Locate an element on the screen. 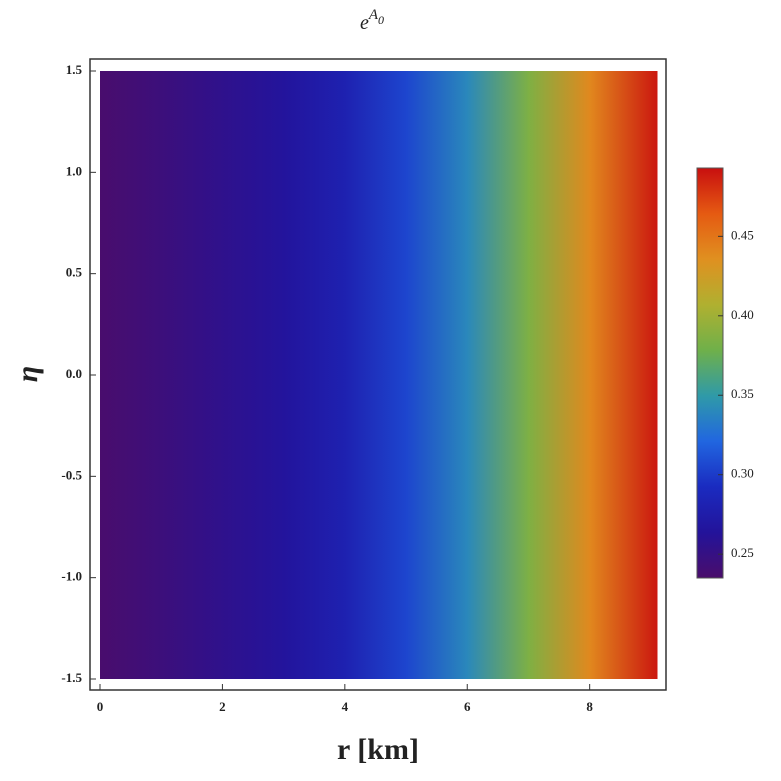 The image size is (781, 781). colorbar-tick-label: 0.40 is located at coordinates (742, 314).